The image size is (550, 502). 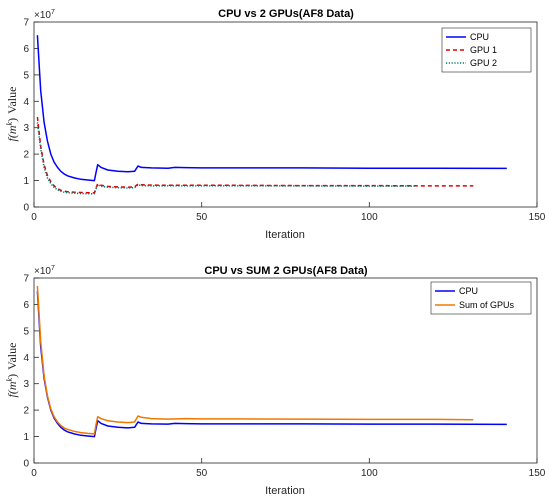 What do you see at coordinates (12, 114) in the screenshot?
I see `chart-top-y-axis-label: f(mk)Value` at bounding box center [12, 114].